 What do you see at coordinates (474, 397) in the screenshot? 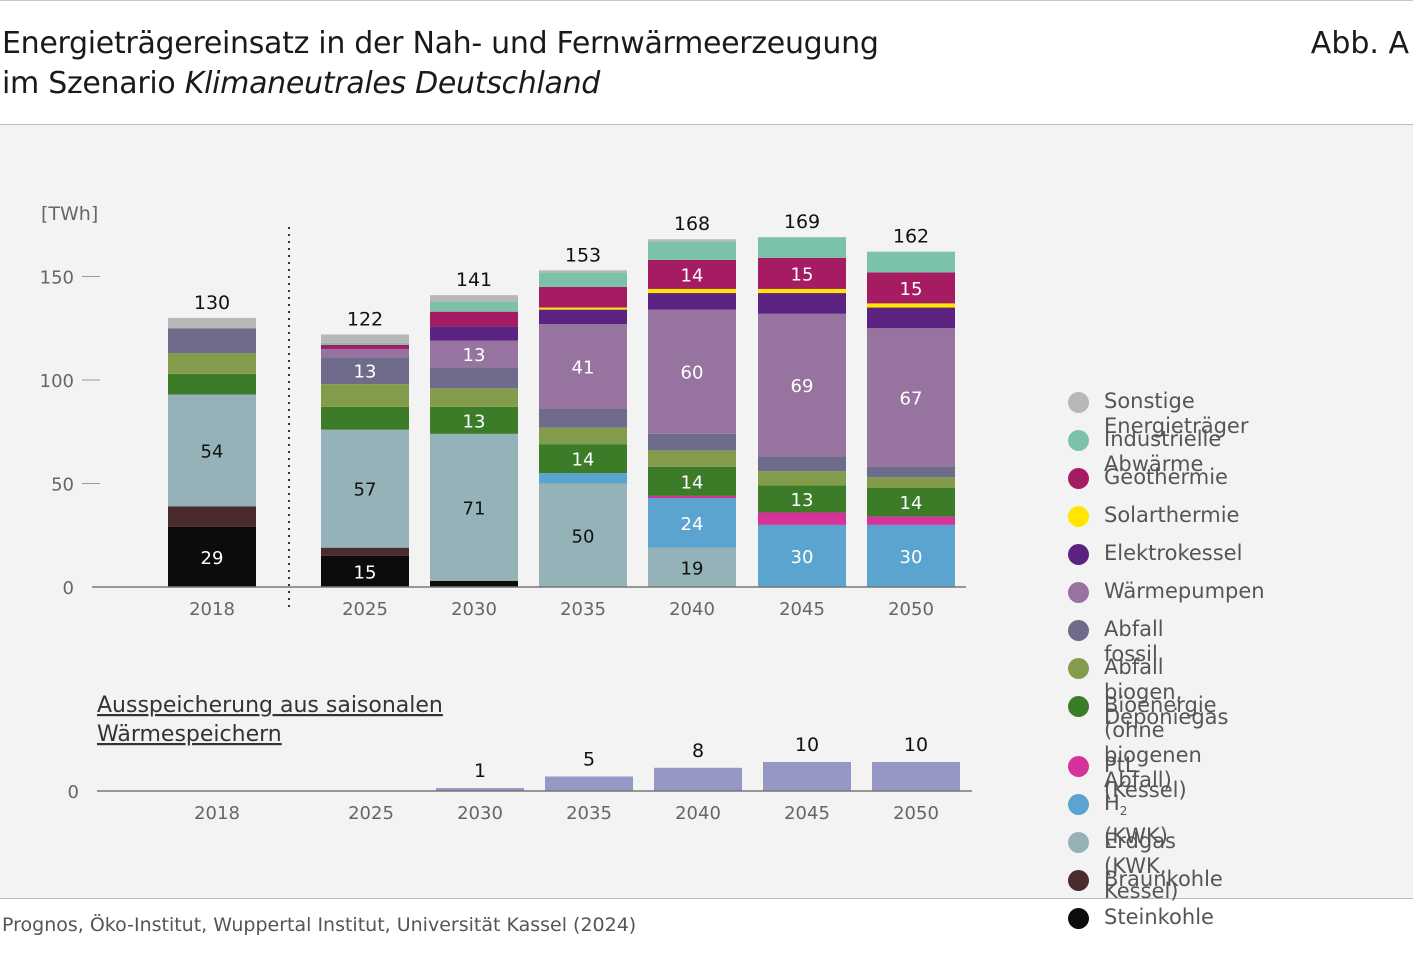
I see `bar-segment-abfall_biogen-2030` at bounding box center [474, 397].